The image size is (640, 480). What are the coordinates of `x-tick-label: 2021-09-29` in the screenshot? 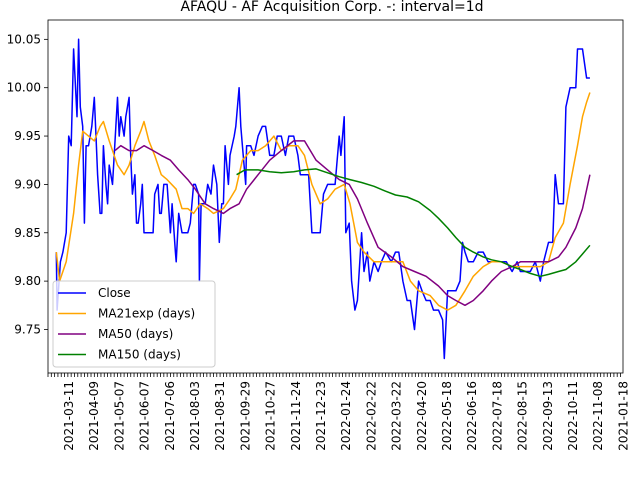 It's located at (245, 416).